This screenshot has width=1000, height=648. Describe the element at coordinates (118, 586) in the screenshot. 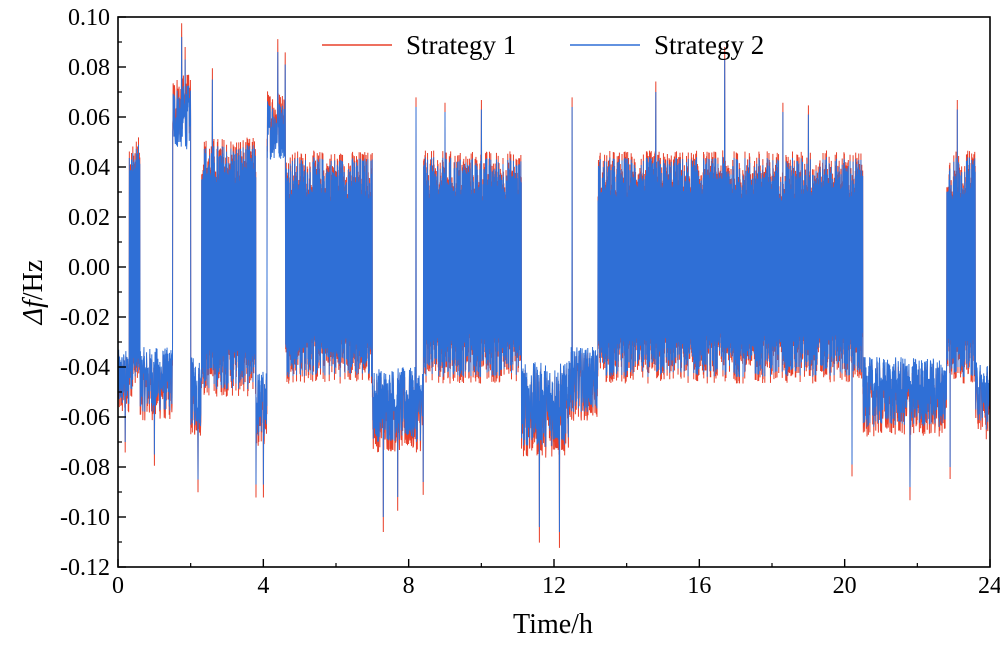

I see `x-tick-label: 0` at that location.